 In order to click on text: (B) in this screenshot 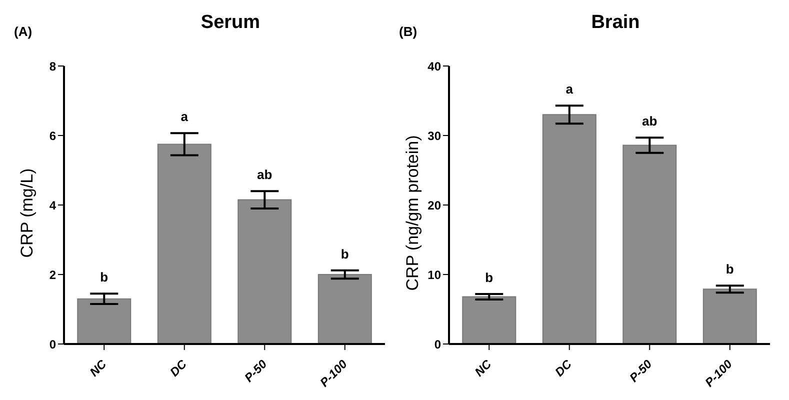, I will do `click(408, 31)`.